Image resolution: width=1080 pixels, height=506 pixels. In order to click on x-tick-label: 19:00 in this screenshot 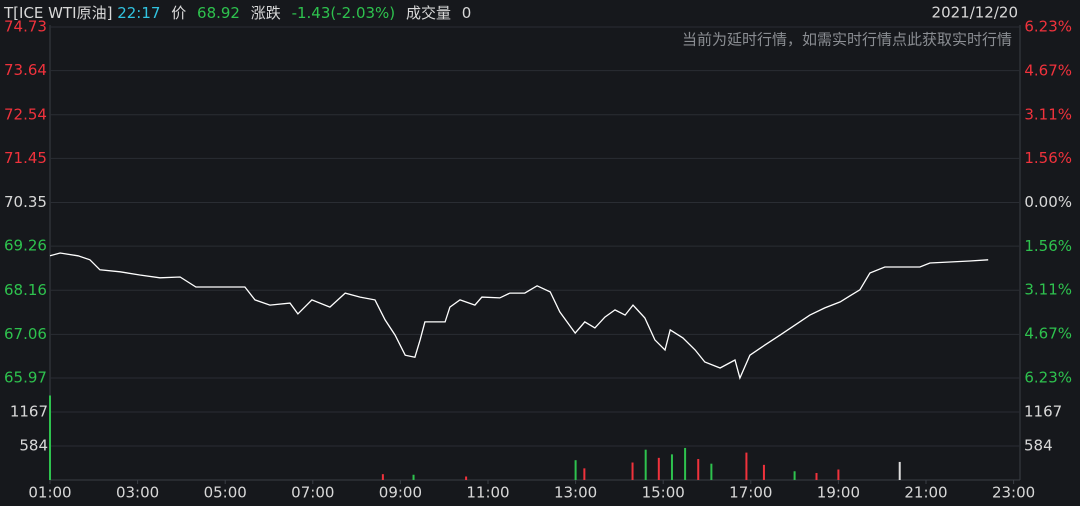, I will do `click(838, 493)`.